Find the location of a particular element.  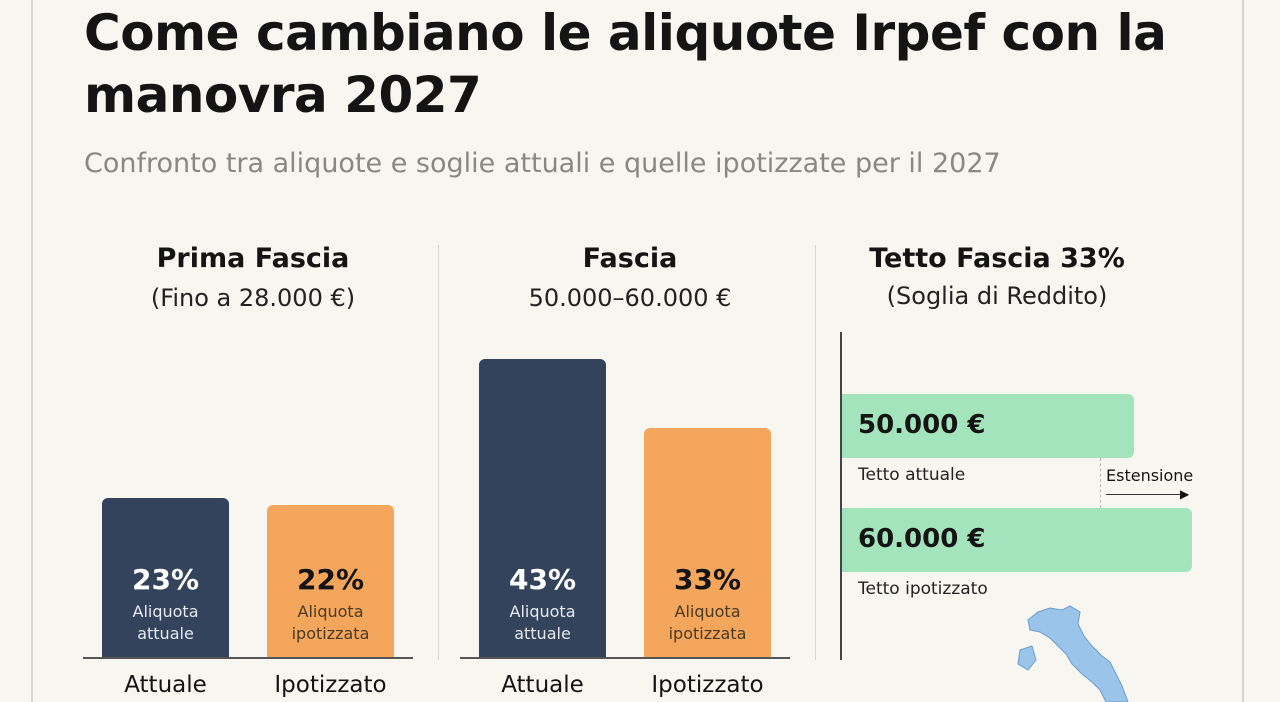

panel-subtitle-prima-fascia: (Fino a 28.000 €) is located at coordinates (253, 298).